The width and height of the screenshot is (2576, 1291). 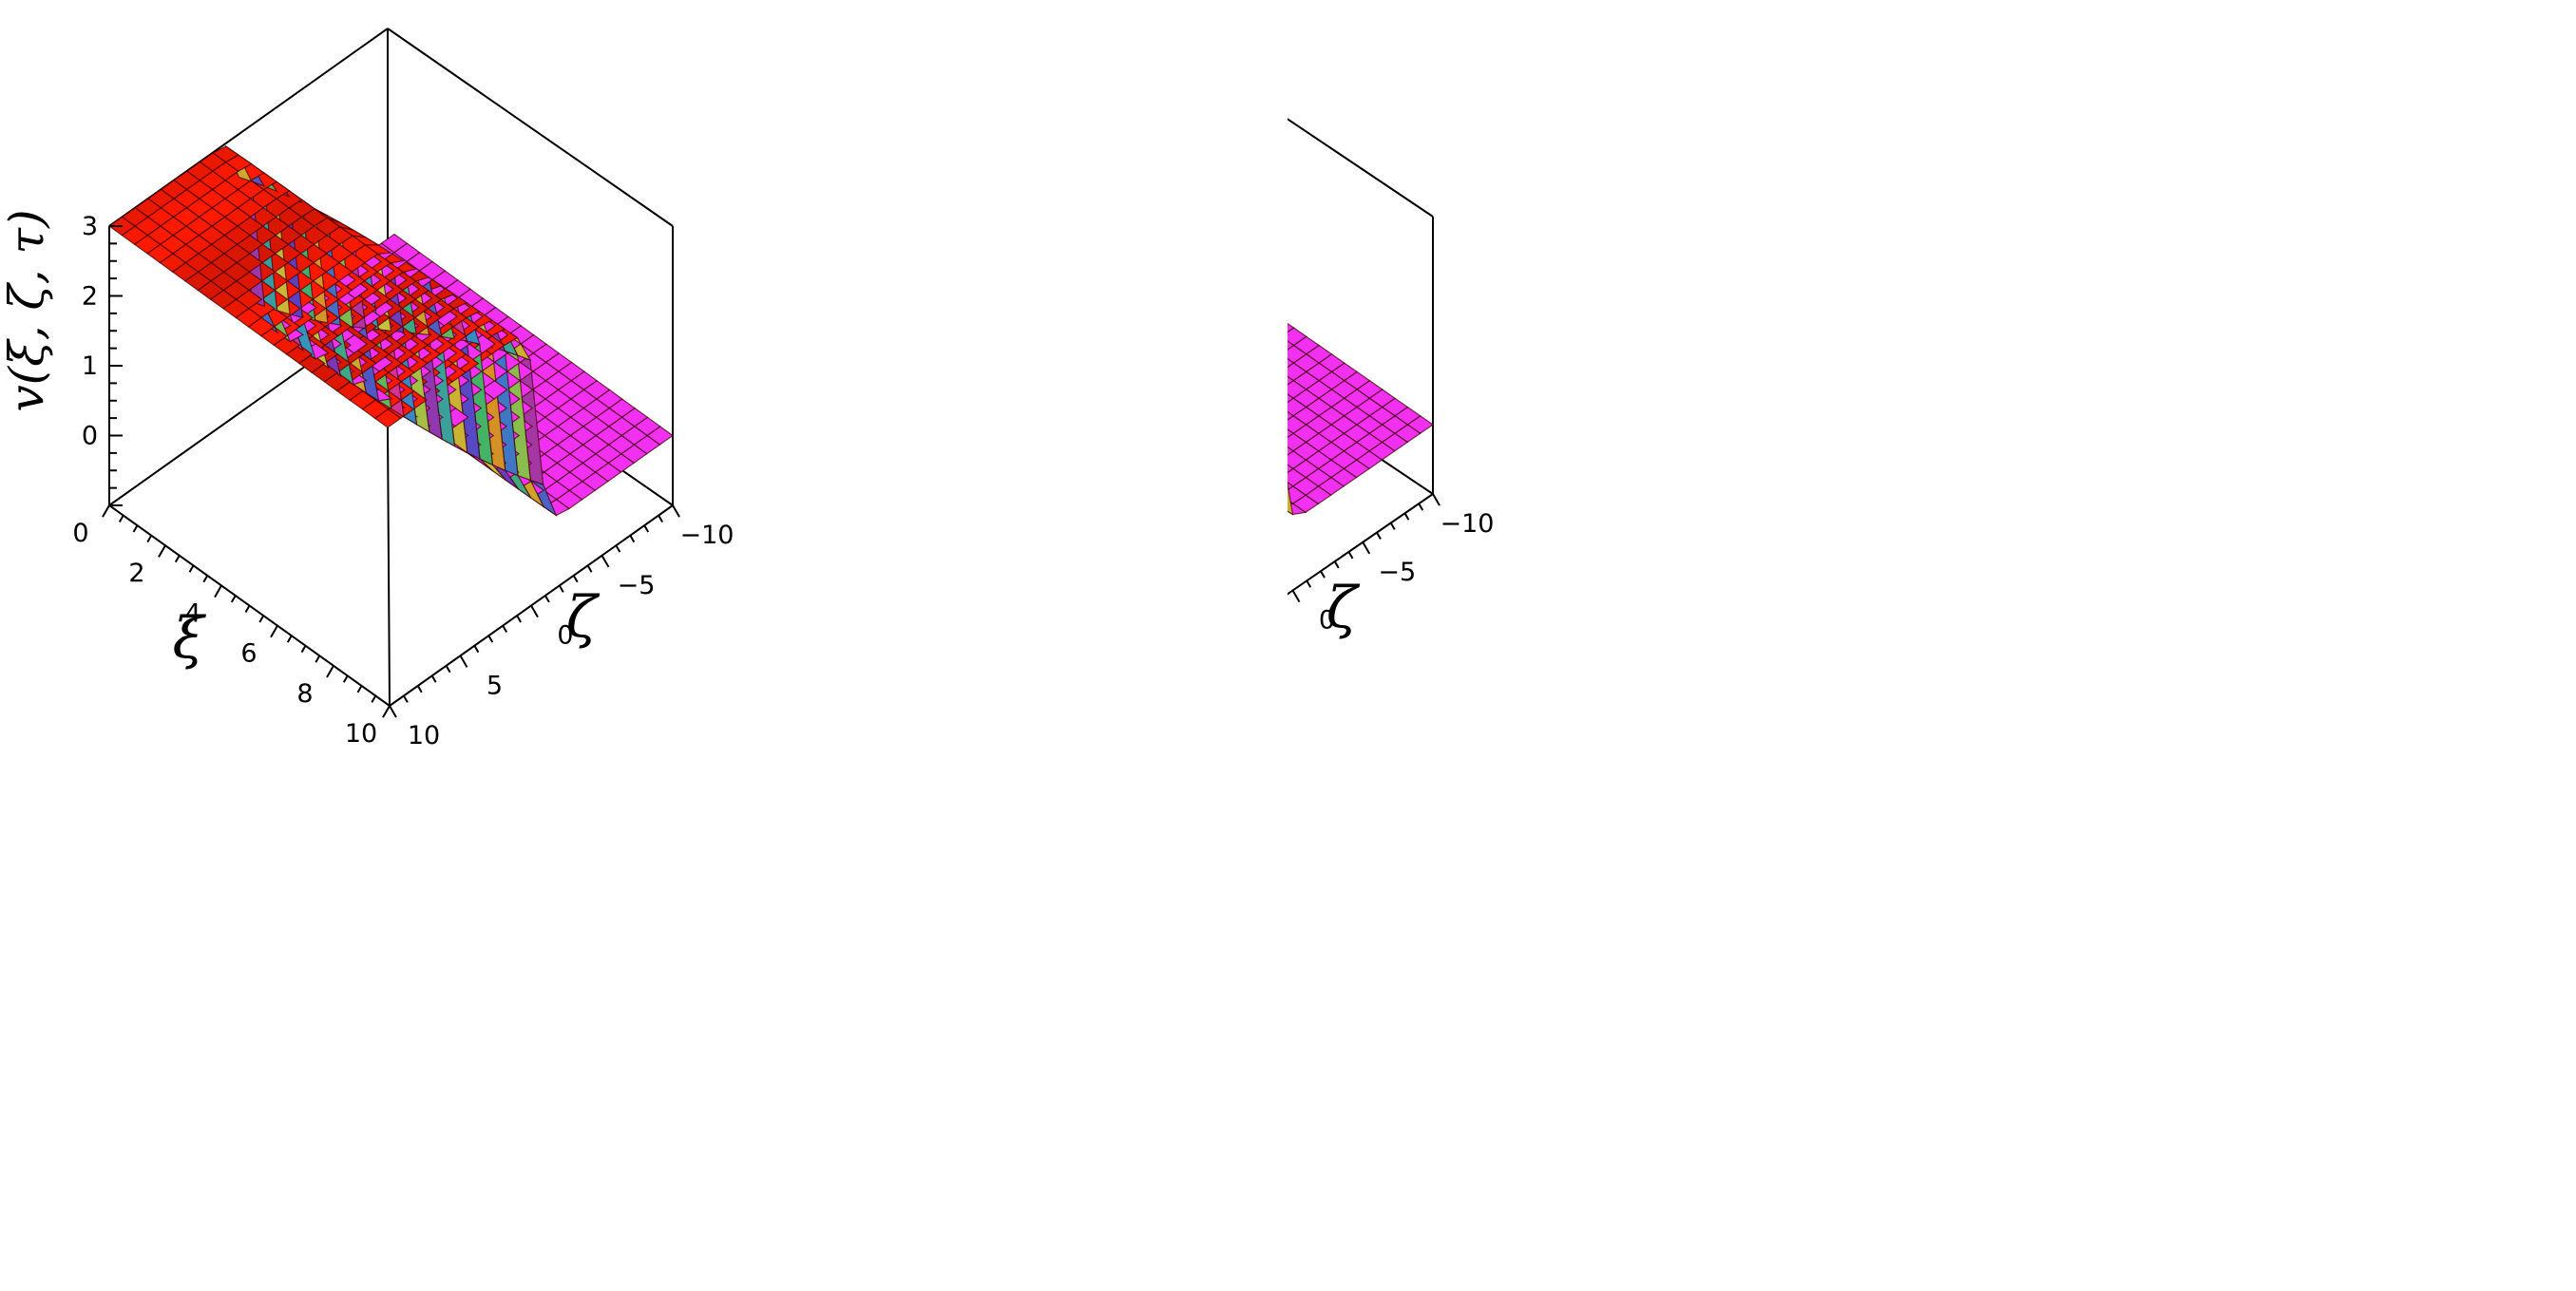 I want to click on p0-x-tick-label: 4, so click(x=192, y=613).